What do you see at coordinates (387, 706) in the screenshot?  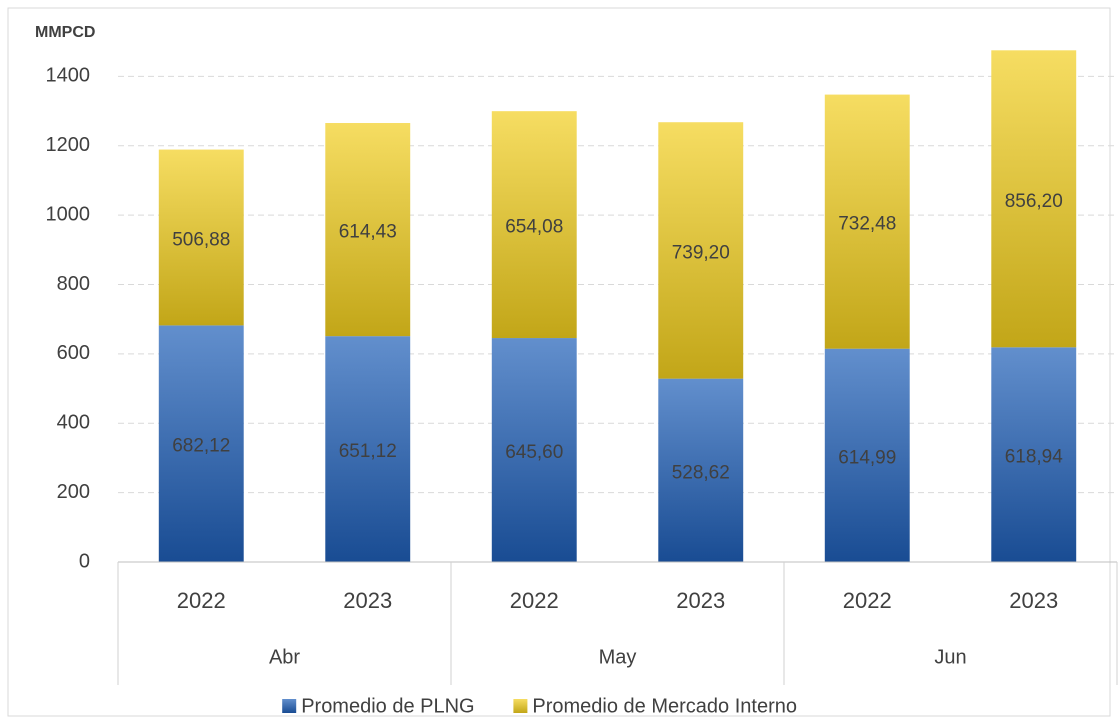 I see `legend-label: Promedio de PLNG` at bounding box center [387, 706].